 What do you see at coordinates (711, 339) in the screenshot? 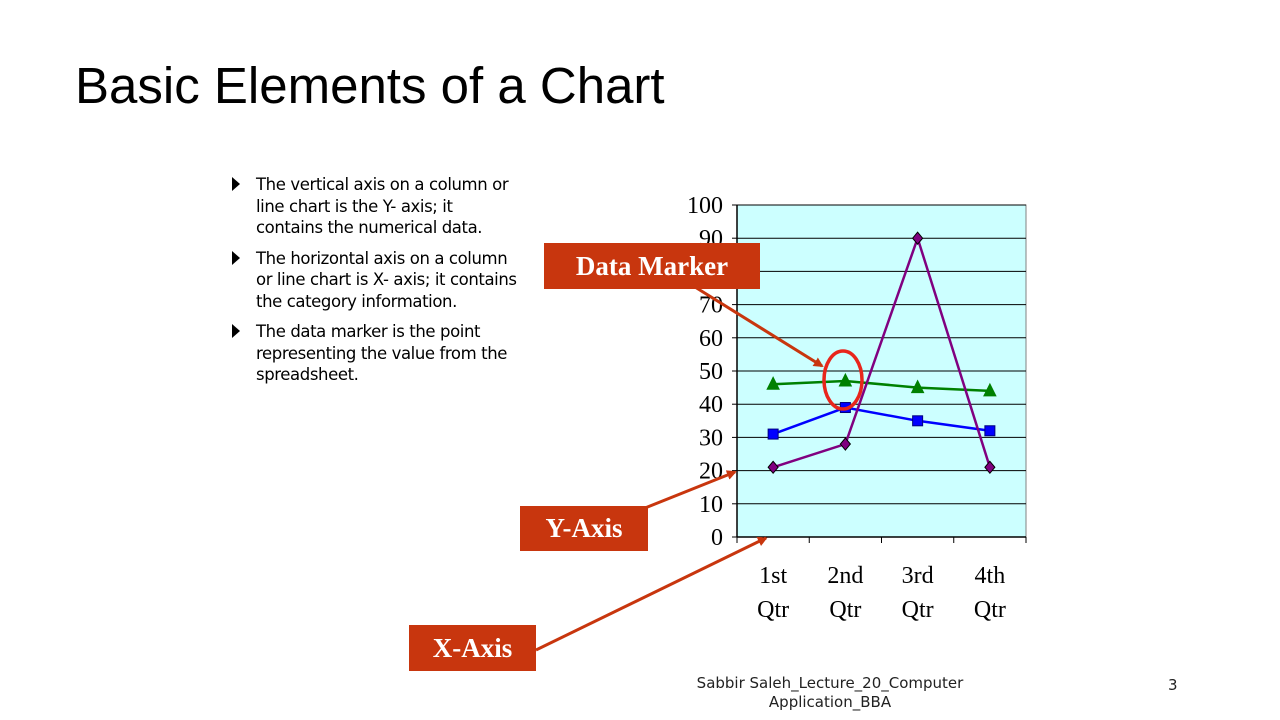
I see `y-tick-label: 60` at bounding box center [711, 339].